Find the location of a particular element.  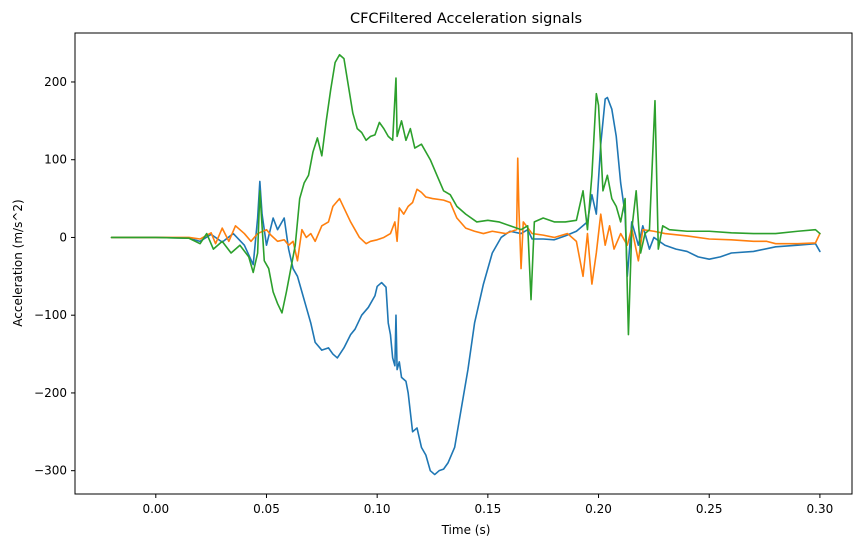

y-tick-label: −300 is located at coordinates (50, 471).